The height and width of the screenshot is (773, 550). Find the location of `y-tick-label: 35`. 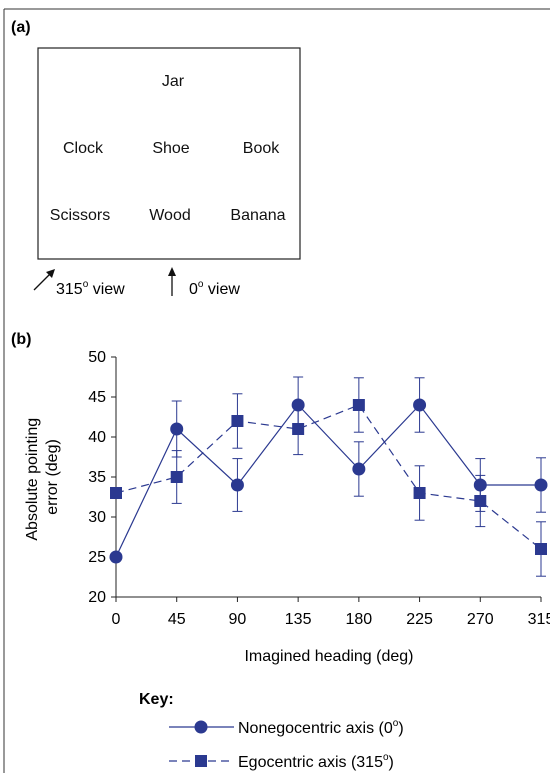

y-tick-label: 35 is located at coordinates (97, 477).